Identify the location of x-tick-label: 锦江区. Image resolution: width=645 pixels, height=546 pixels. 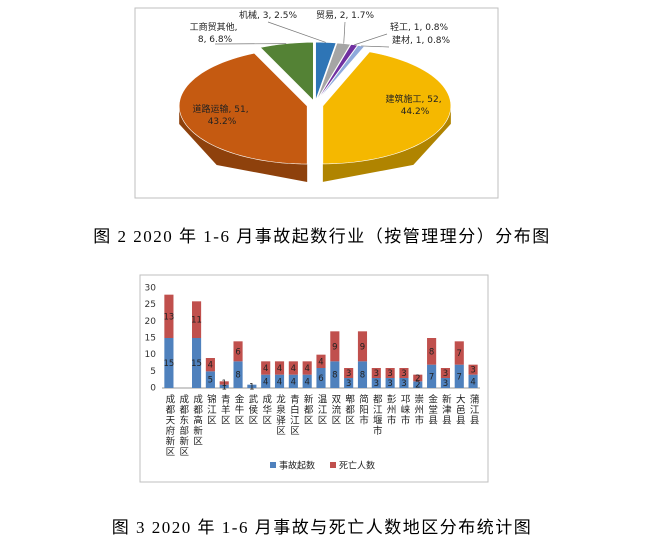
(211, 409).